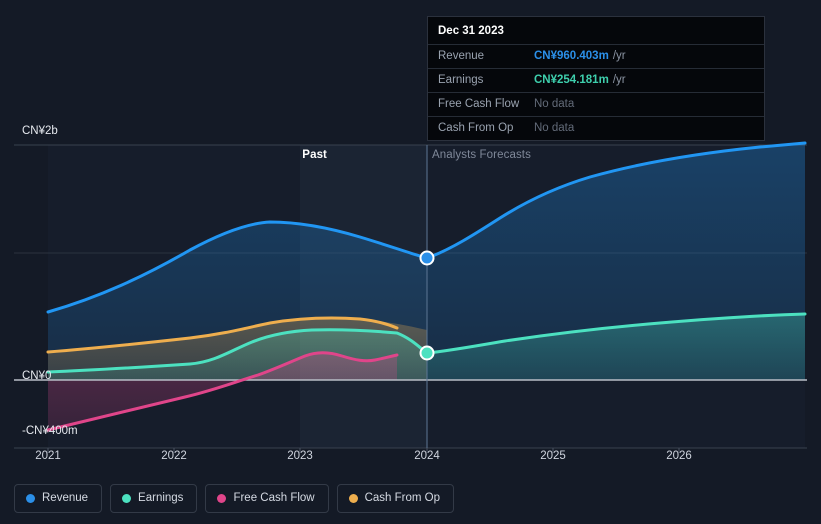  What do you see at coordinates (476, 128) in the screenshot?
I see `tooltip-label-cash-from-op: Cash From Op` at bounding box center [476, 128].